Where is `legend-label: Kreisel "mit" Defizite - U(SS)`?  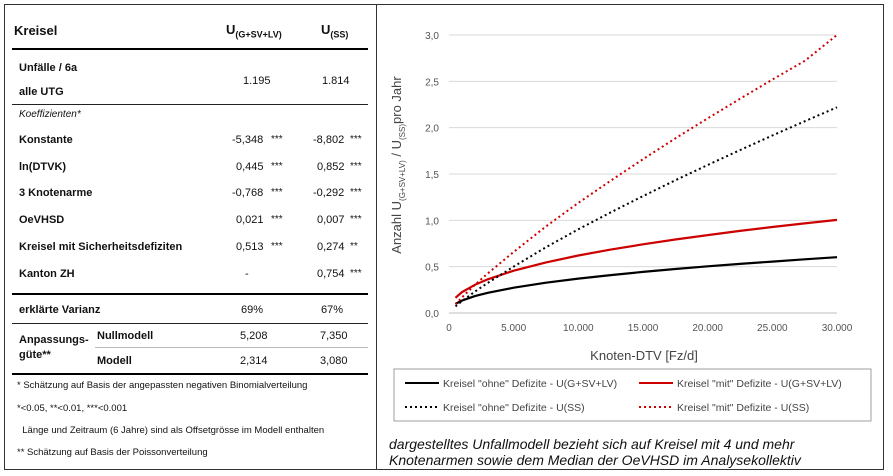 legend-label: Kreisel "mit" Defizite - U(SS) is located at coordinates (743, 408).